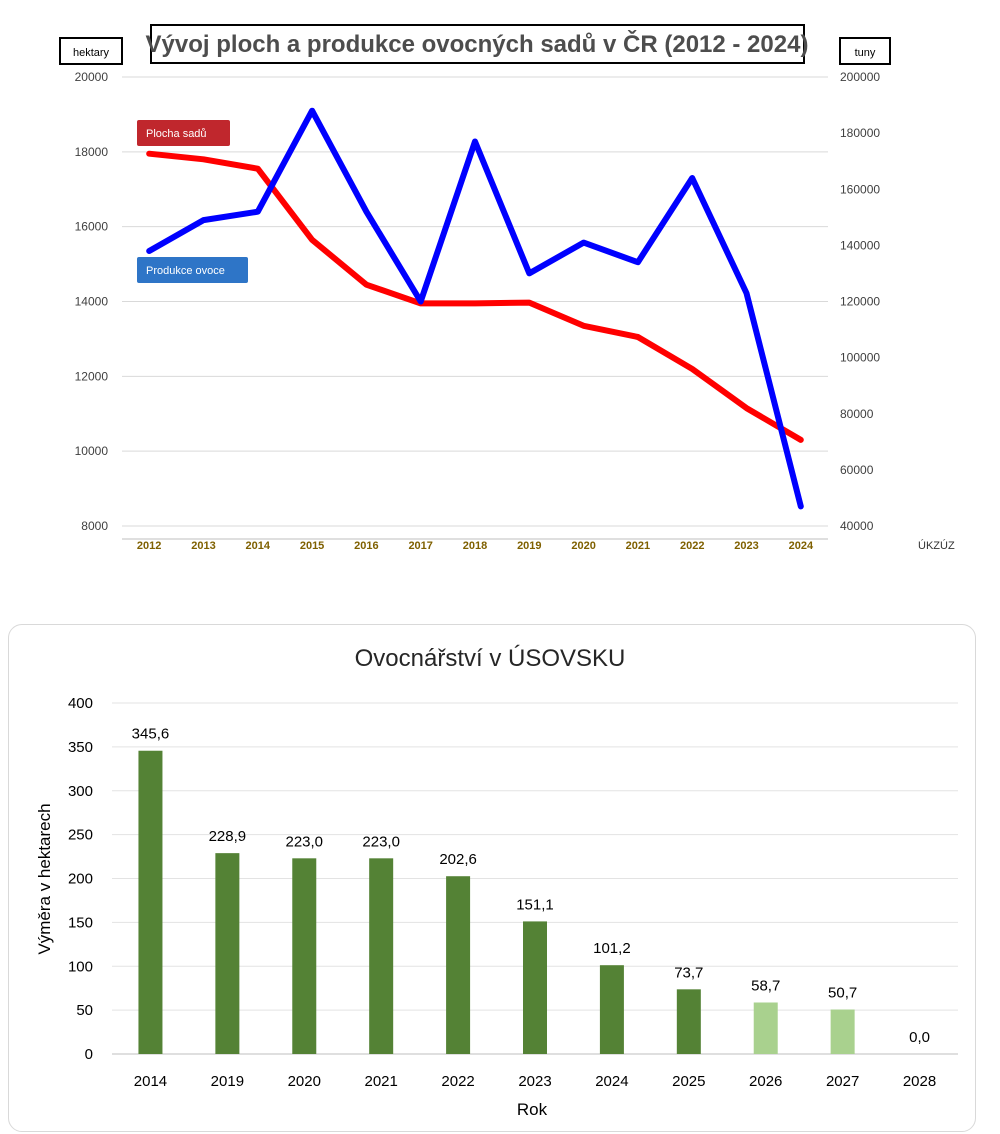  I want to click on bar-y-tick-label: 300, so click(80, 791).